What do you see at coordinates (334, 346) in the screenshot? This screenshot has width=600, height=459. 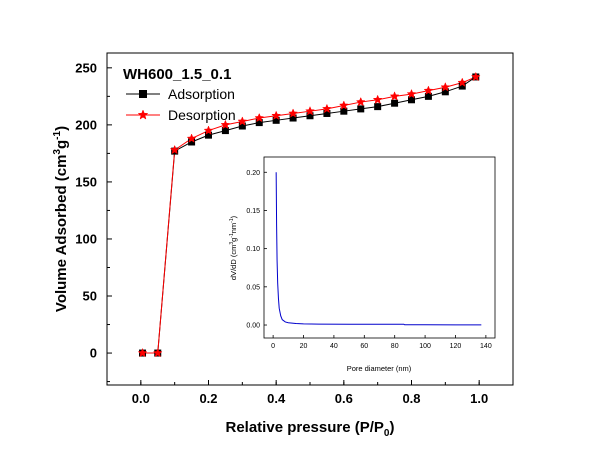 I see `inset-x-tick-label: 40` at bounding box center [334, 346].